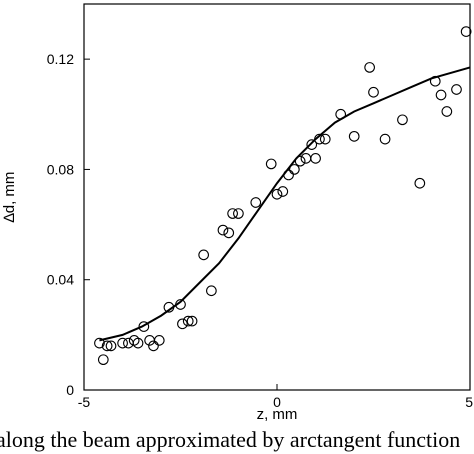 The image size is (474, 454). Describe the element at coordinates (469, 402) in the screenshot. I see `x-tick-label: 5` at that location.